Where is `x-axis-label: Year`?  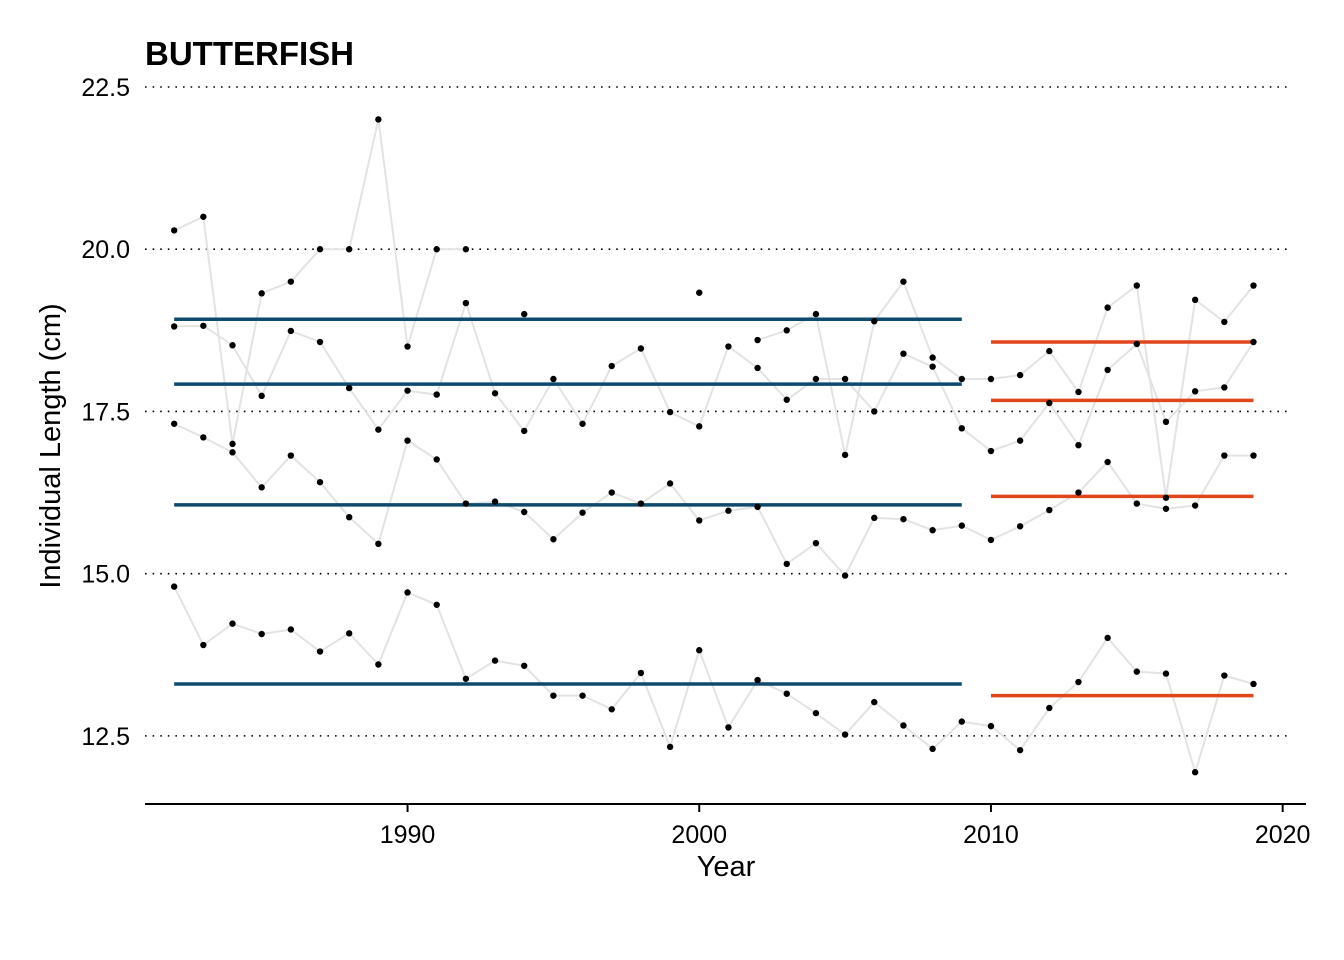
x-axis-label: Year is located at coordinates (726, 867).